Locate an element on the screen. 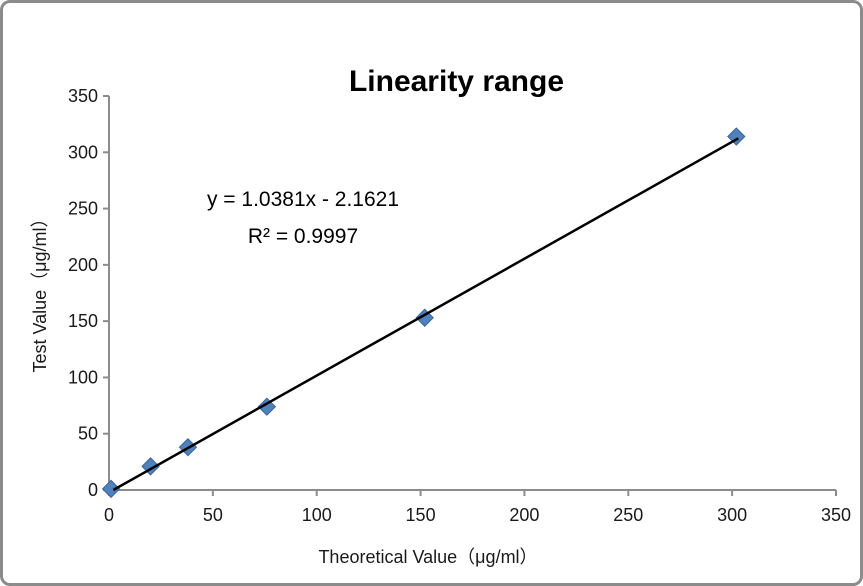  r-squared-text: R² = 0.9997 is located at coordinates (303, 236).